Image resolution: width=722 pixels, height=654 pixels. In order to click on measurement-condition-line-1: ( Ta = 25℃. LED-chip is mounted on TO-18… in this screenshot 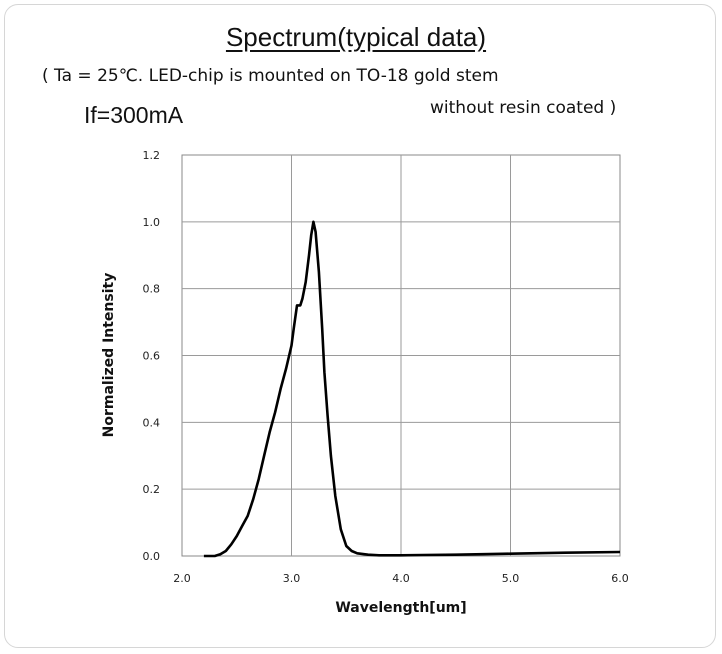, I will do `click(270, 76)`.